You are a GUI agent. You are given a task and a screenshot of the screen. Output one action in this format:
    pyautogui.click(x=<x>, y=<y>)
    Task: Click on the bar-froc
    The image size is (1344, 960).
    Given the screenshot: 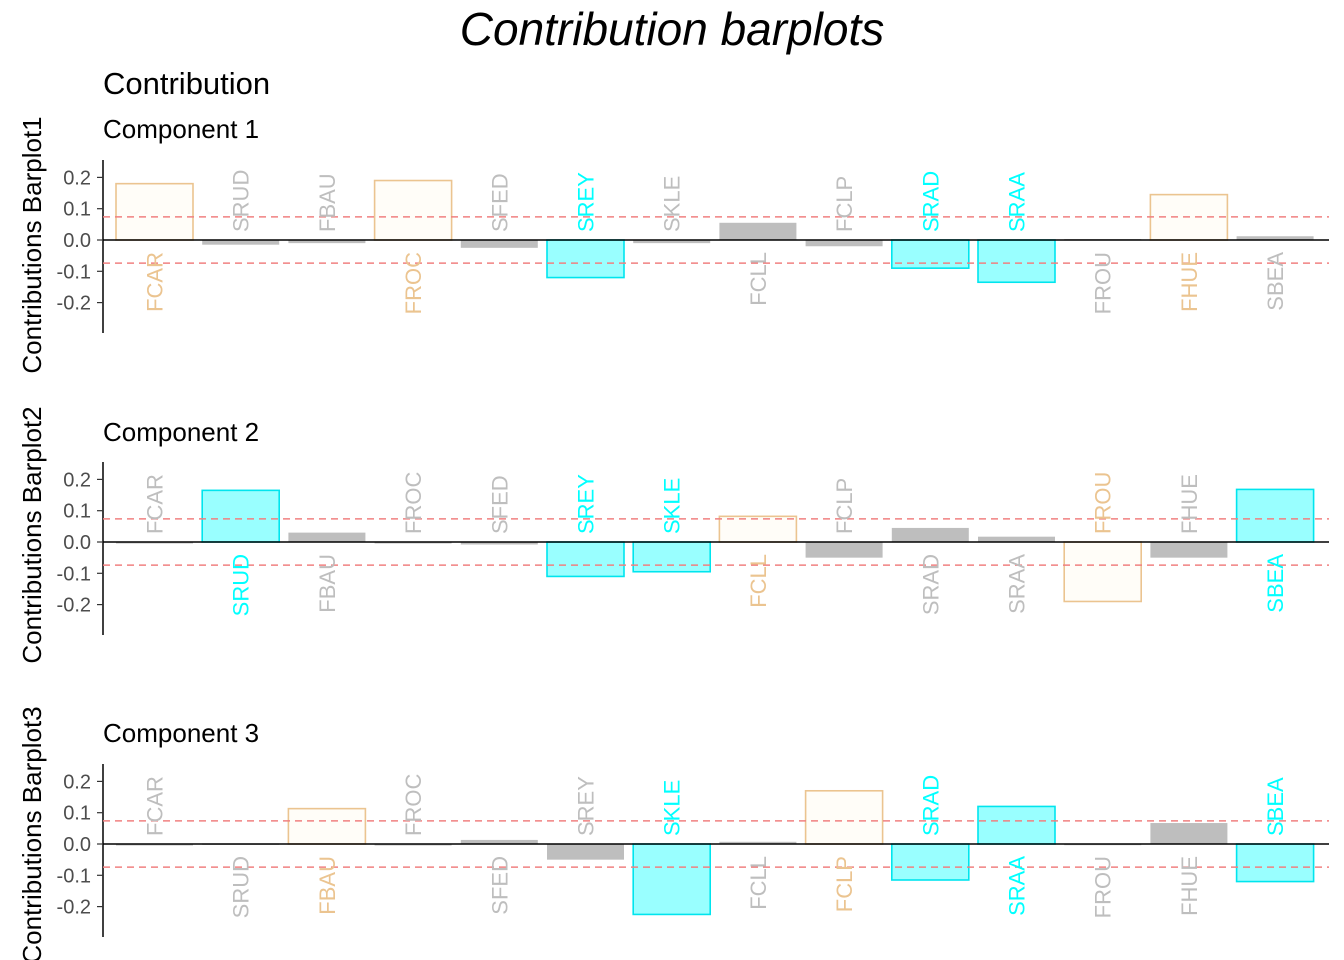 What is the action you would take?
    pyautogui.click(x=413, y=210)
    